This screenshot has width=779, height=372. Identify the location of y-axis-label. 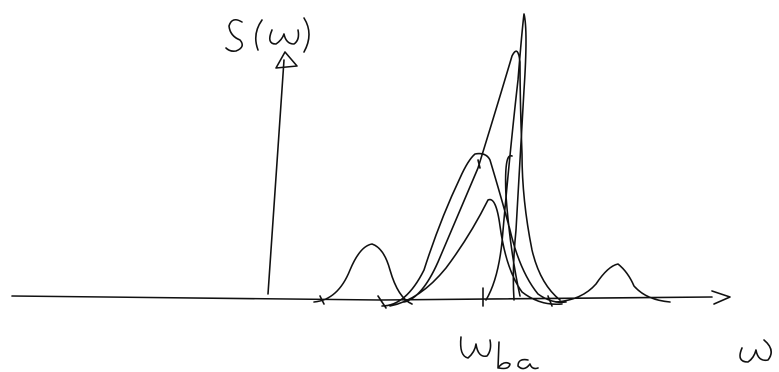
(267, 35).